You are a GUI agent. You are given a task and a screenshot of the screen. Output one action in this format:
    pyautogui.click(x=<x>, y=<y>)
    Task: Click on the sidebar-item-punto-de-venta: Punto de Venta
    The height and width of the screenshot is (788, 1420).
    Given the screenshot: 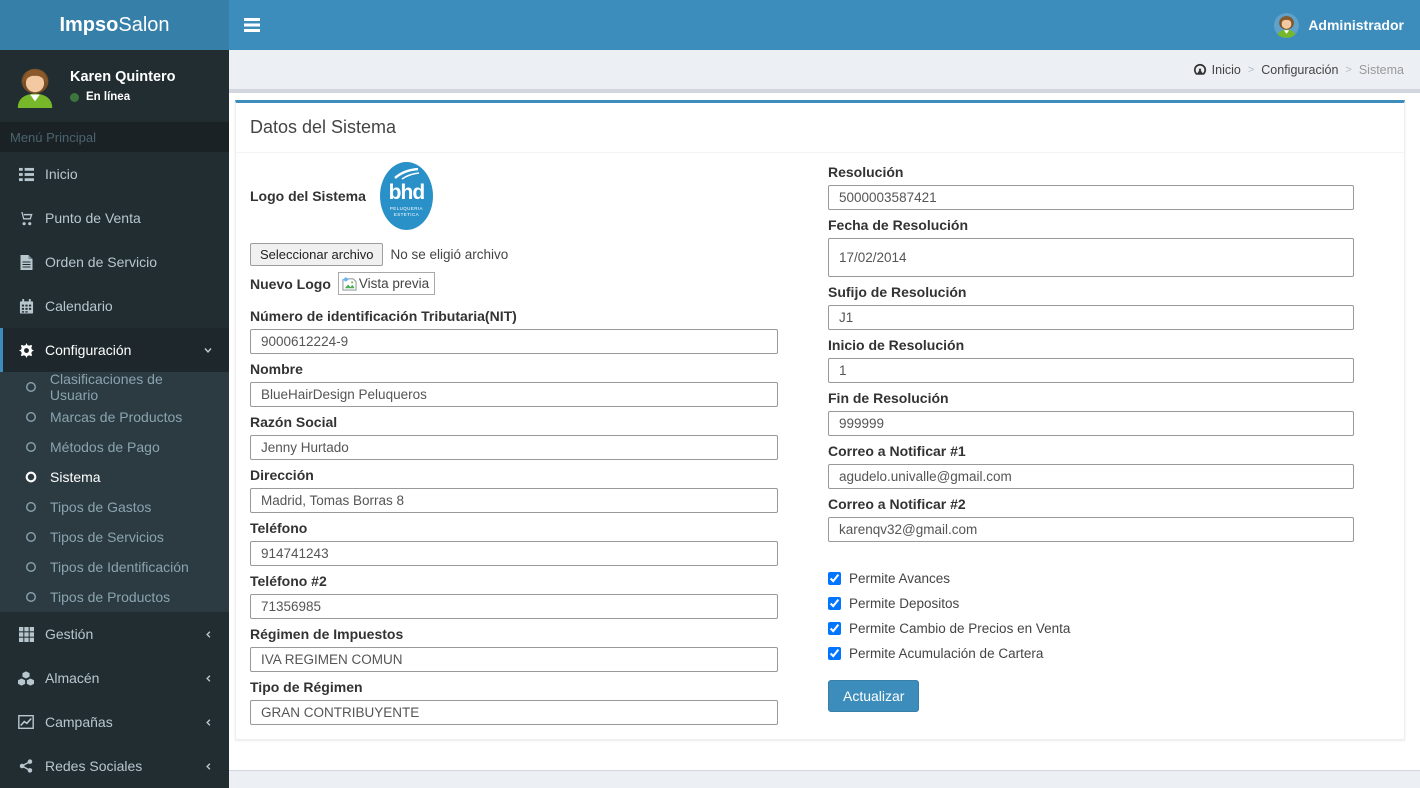 What is the action you would take?
    pyautogui.click(x=114, y=218)
    